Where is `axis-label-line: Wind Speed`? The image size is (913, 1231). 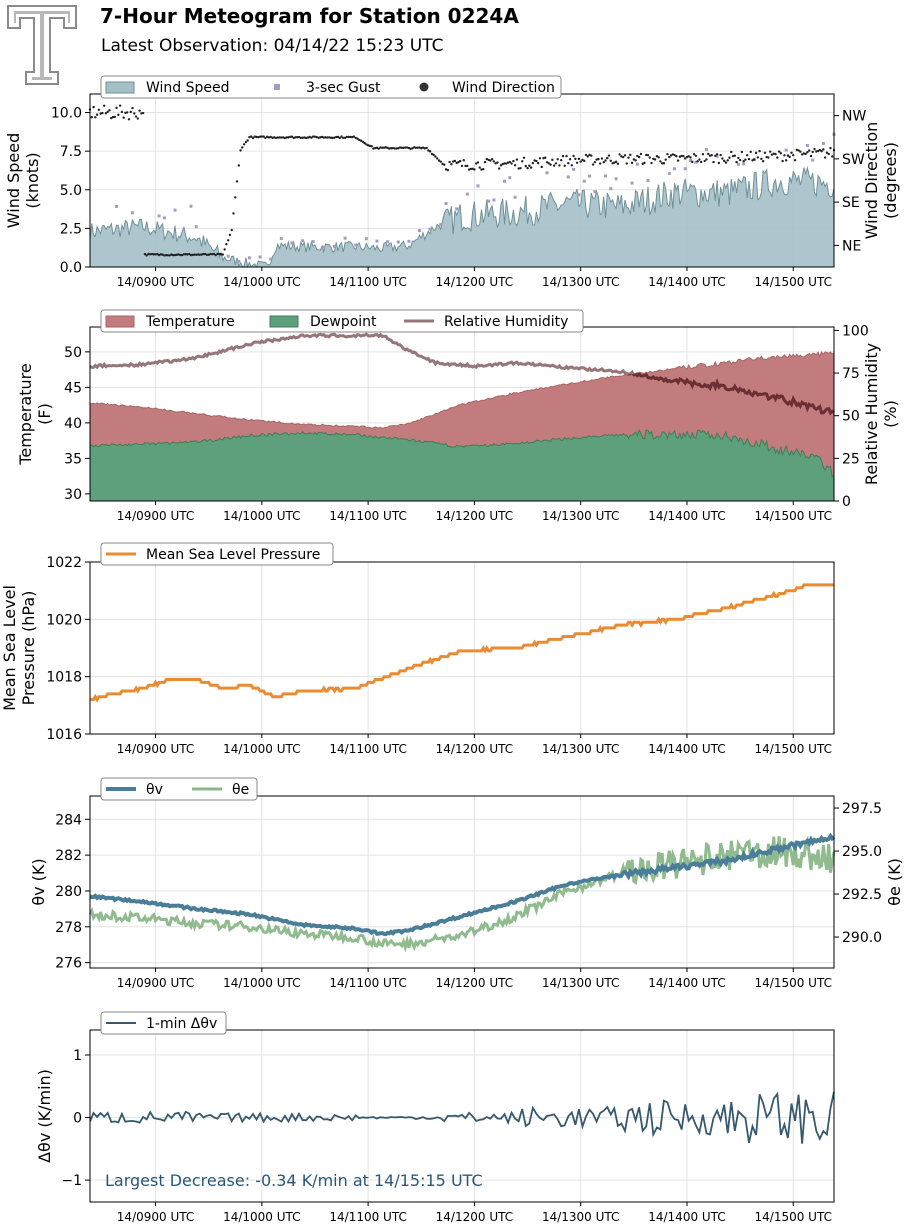
axis-label-line: Wind Speed is located at coordinates (13, 180).